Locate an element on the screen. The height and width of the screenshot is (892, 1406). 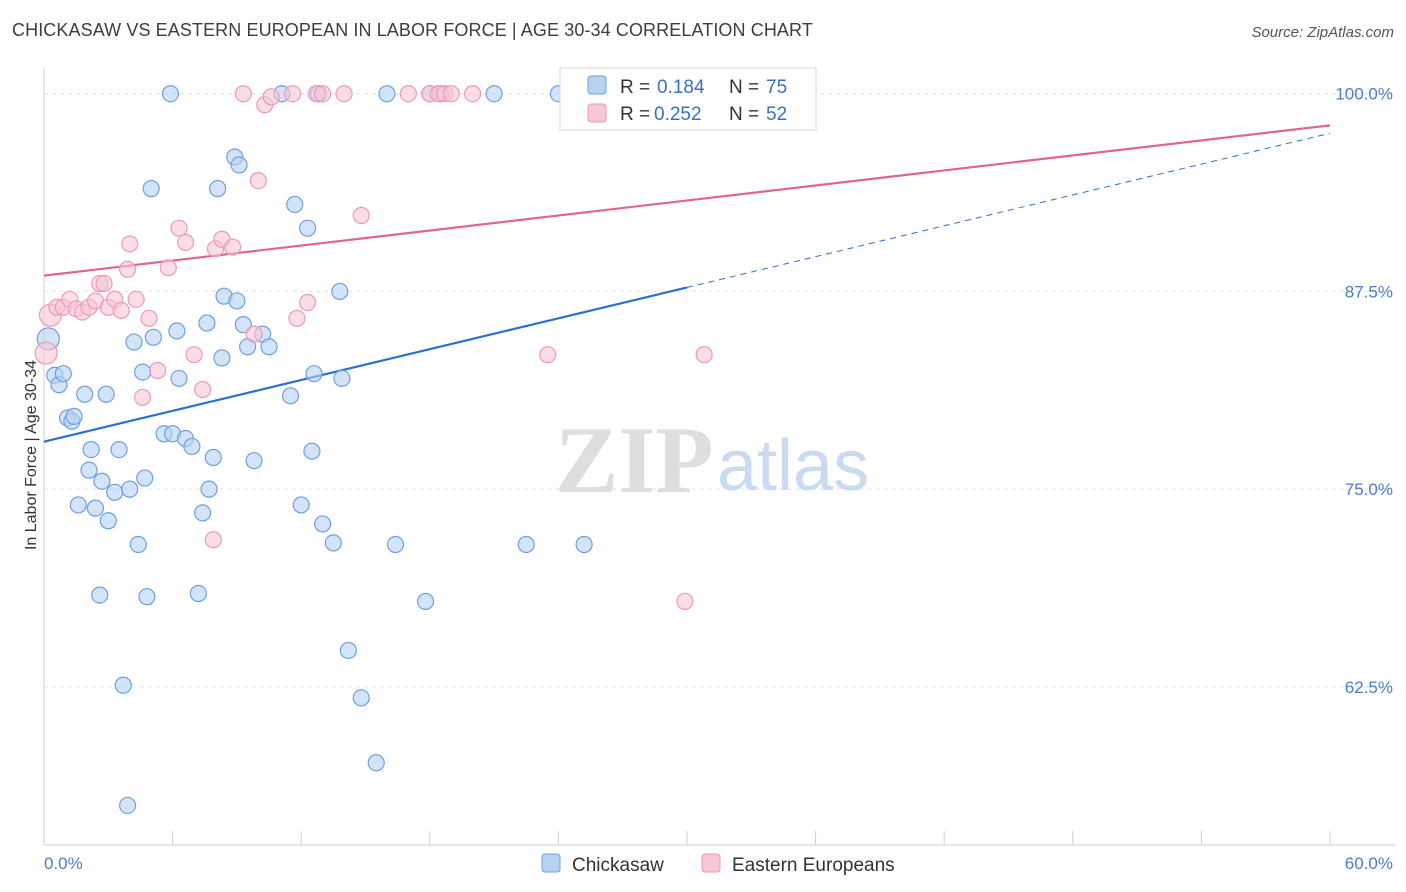
watermark-atlas: atlas is located at coordinates (793, 466).